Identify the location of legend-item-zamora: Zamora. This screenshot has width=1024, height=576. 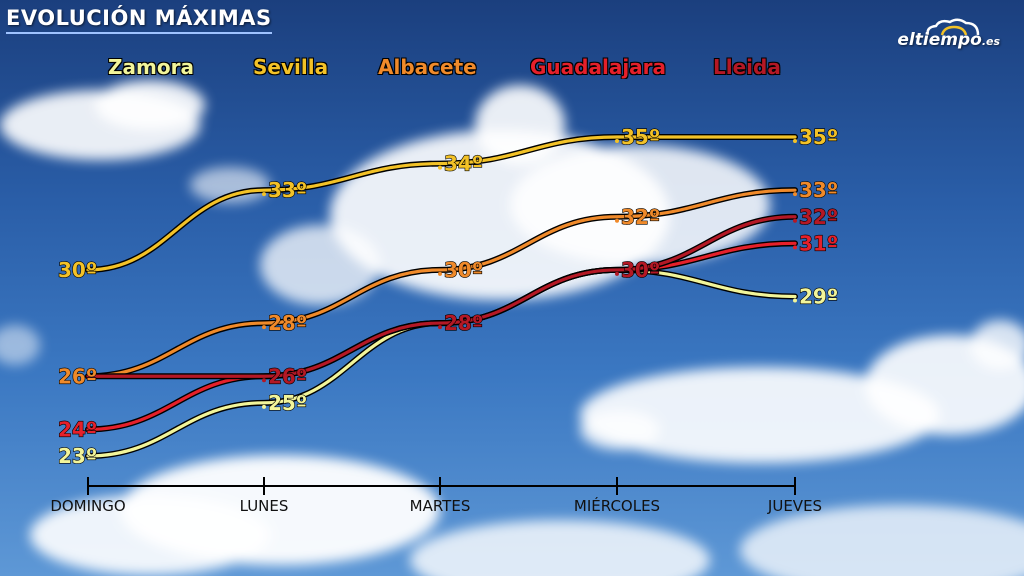
(151, 67).